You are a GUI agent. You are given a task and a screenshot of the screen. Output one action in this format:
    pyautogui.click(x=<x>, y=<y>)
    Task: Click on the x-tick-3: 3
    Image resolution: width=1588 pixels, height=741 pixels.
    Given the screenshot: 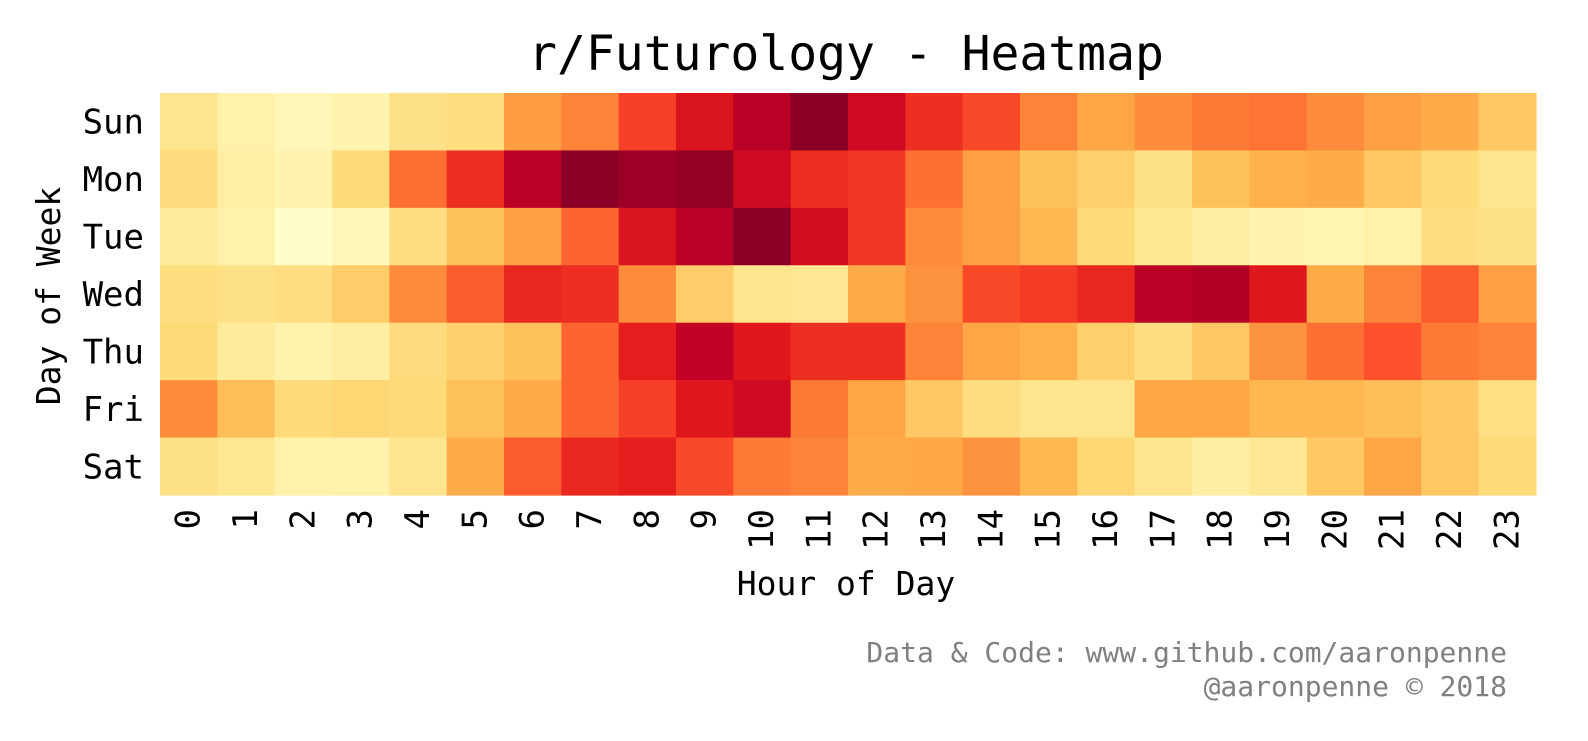 What is the action you would take?
    pyautogui.click(x=361, y=519)
    